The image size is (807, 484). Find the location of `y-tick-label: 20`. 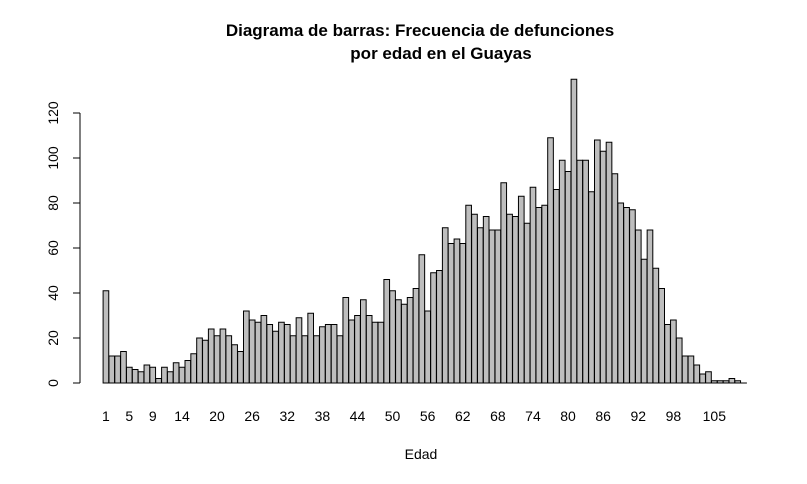

y-tick-label: 20 is located at coordinates (53, 338).